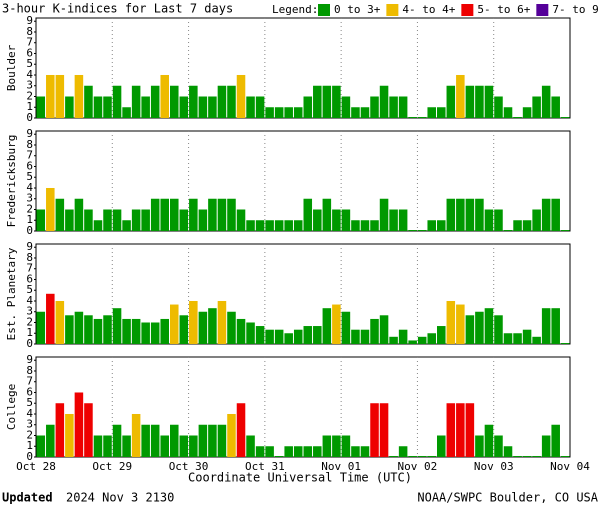 The image size is (600, 510). Describe the element at coordinates (11, 293) in the screenshot. I see `y-axis-title: Est. Planetary` at that location.